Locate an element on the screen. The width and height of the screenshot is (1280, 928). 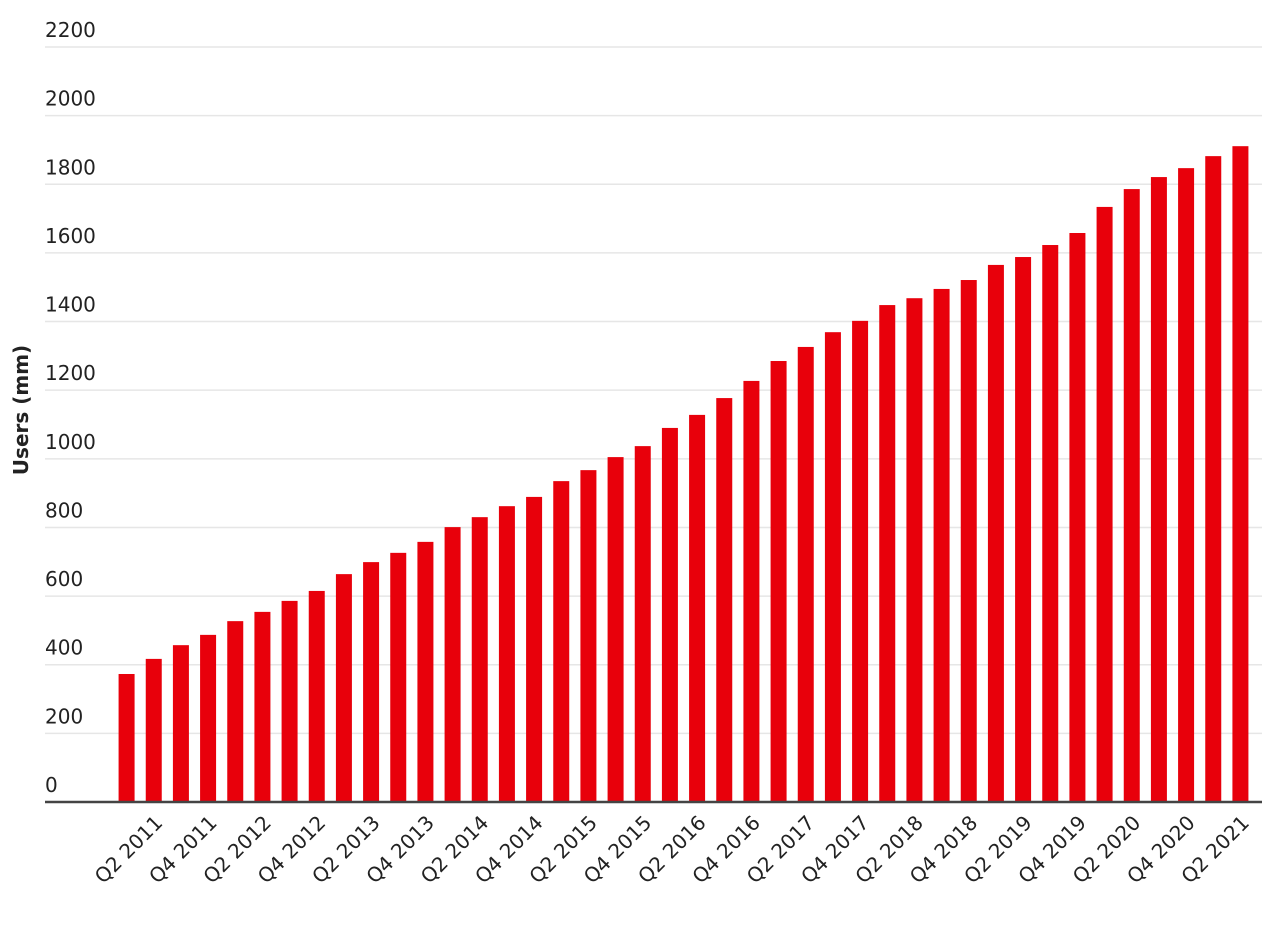
y-tick-label: 1800 is located at coordinates (70, 167).